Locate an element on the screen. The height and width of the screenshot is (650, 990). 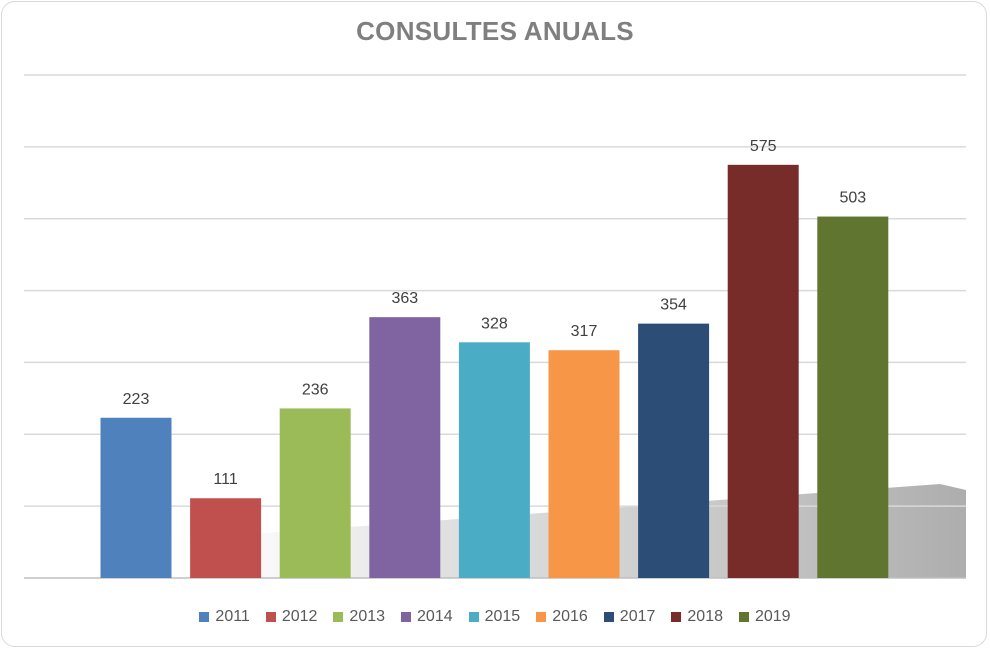
legend-label: 2014 is located at coordinates (435, 616).